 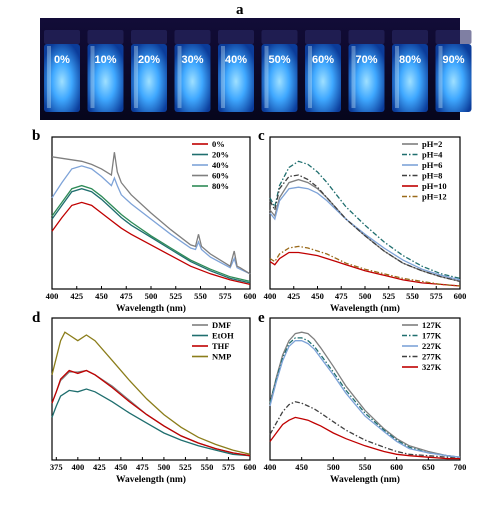 I want to click on legend-entry: 0%, so click(x=218, y=144).